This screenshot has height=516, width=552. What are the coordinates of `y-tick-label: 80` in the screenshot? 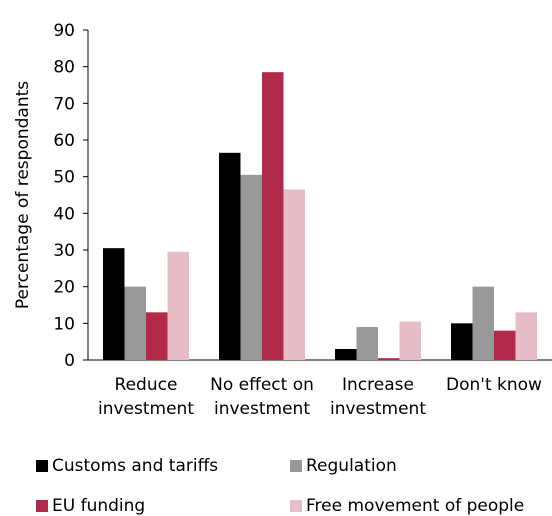 It's located at (64, 68).